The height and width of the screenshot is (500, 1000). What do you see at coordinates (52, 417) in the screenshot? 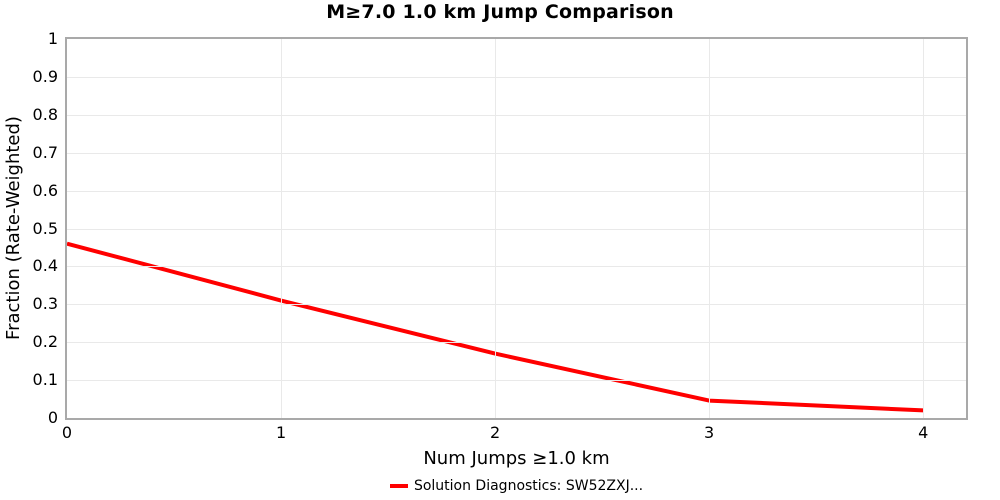
I see `y-tick-label: 0` at bounding box center [52, 417].